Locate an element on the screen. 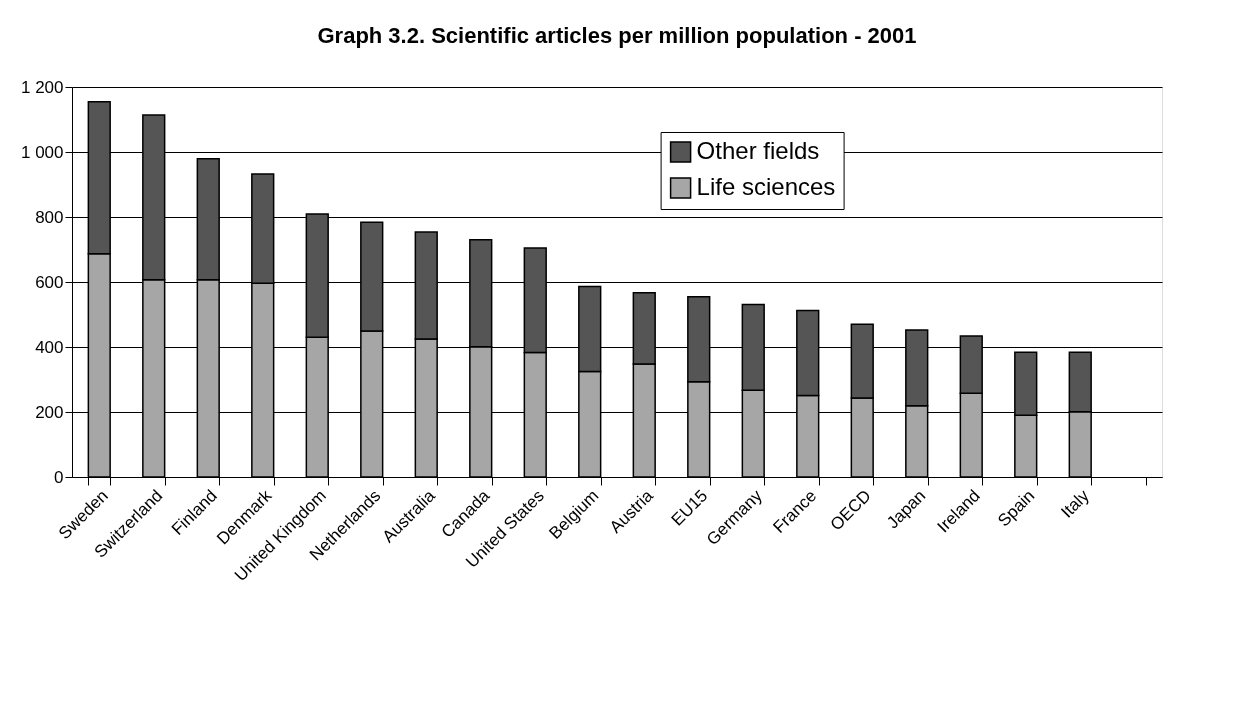 This screenshot has height=728, width=1250. legend-label: Life sciences is located at coordinates (766, 186).